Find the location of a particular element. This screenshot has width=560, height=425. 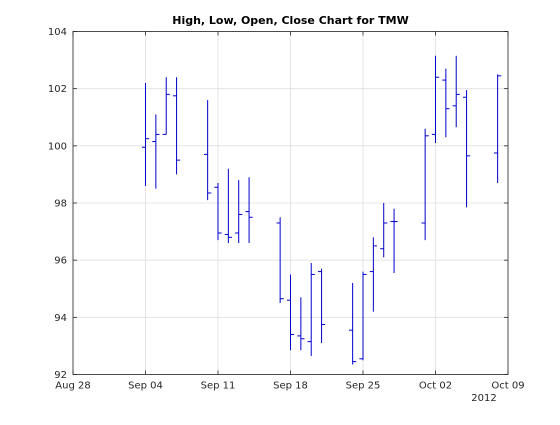

x-tick-label: Sep 11 is located at coordinates (218, 386).